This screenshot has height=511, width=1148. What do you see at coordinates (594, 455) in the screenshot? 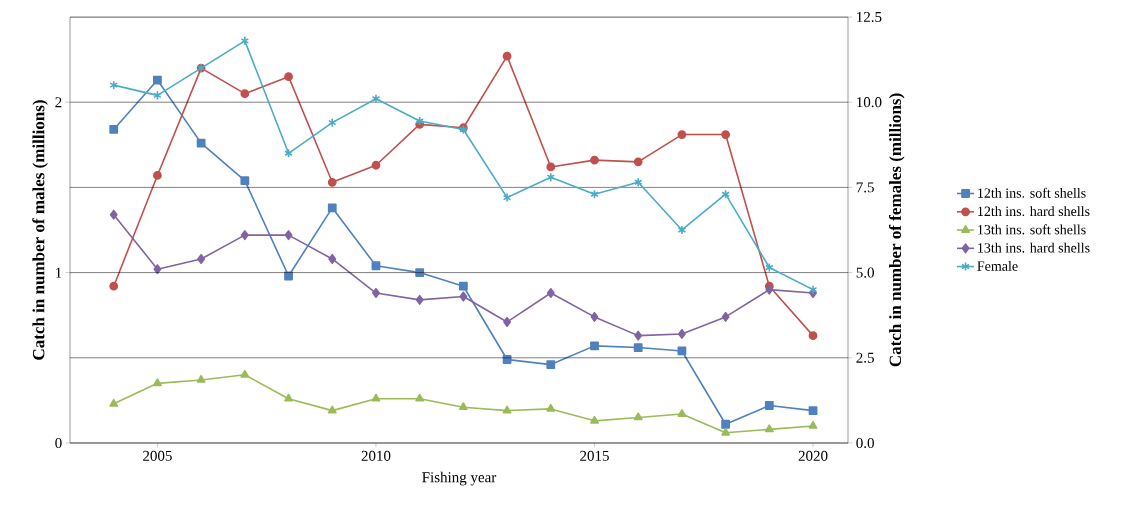
I see `x-tick-label: 2015` at bounding box center [594, 455].